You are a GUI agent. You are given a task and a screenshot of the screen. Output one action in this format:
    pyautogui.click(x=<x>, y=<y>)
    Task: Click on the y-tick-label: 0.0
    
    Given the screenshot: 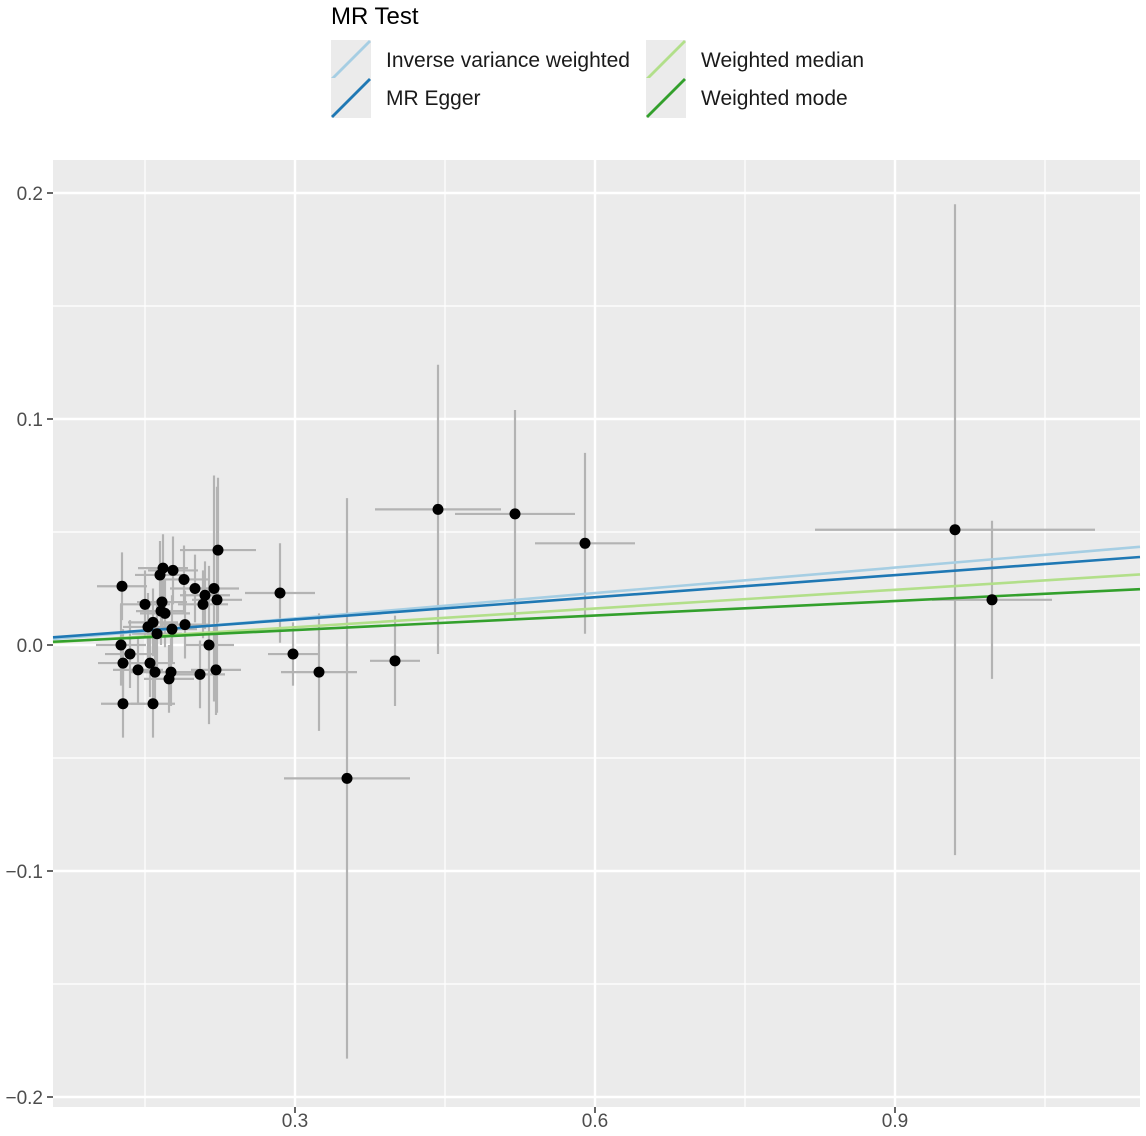 What is the action you would take?
    pyautogui.click(x=30, y=646)
    